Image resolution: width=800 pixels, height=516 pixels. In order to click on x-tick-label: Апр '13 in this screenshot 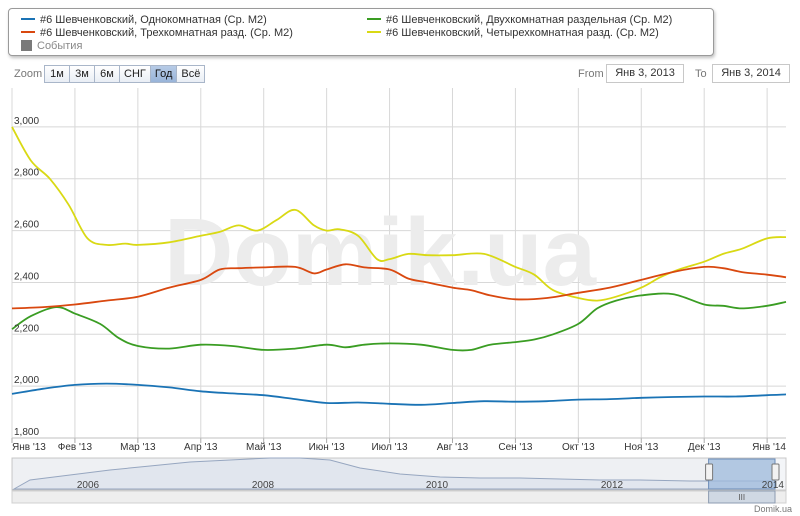, I will do `click(201, 447)`.